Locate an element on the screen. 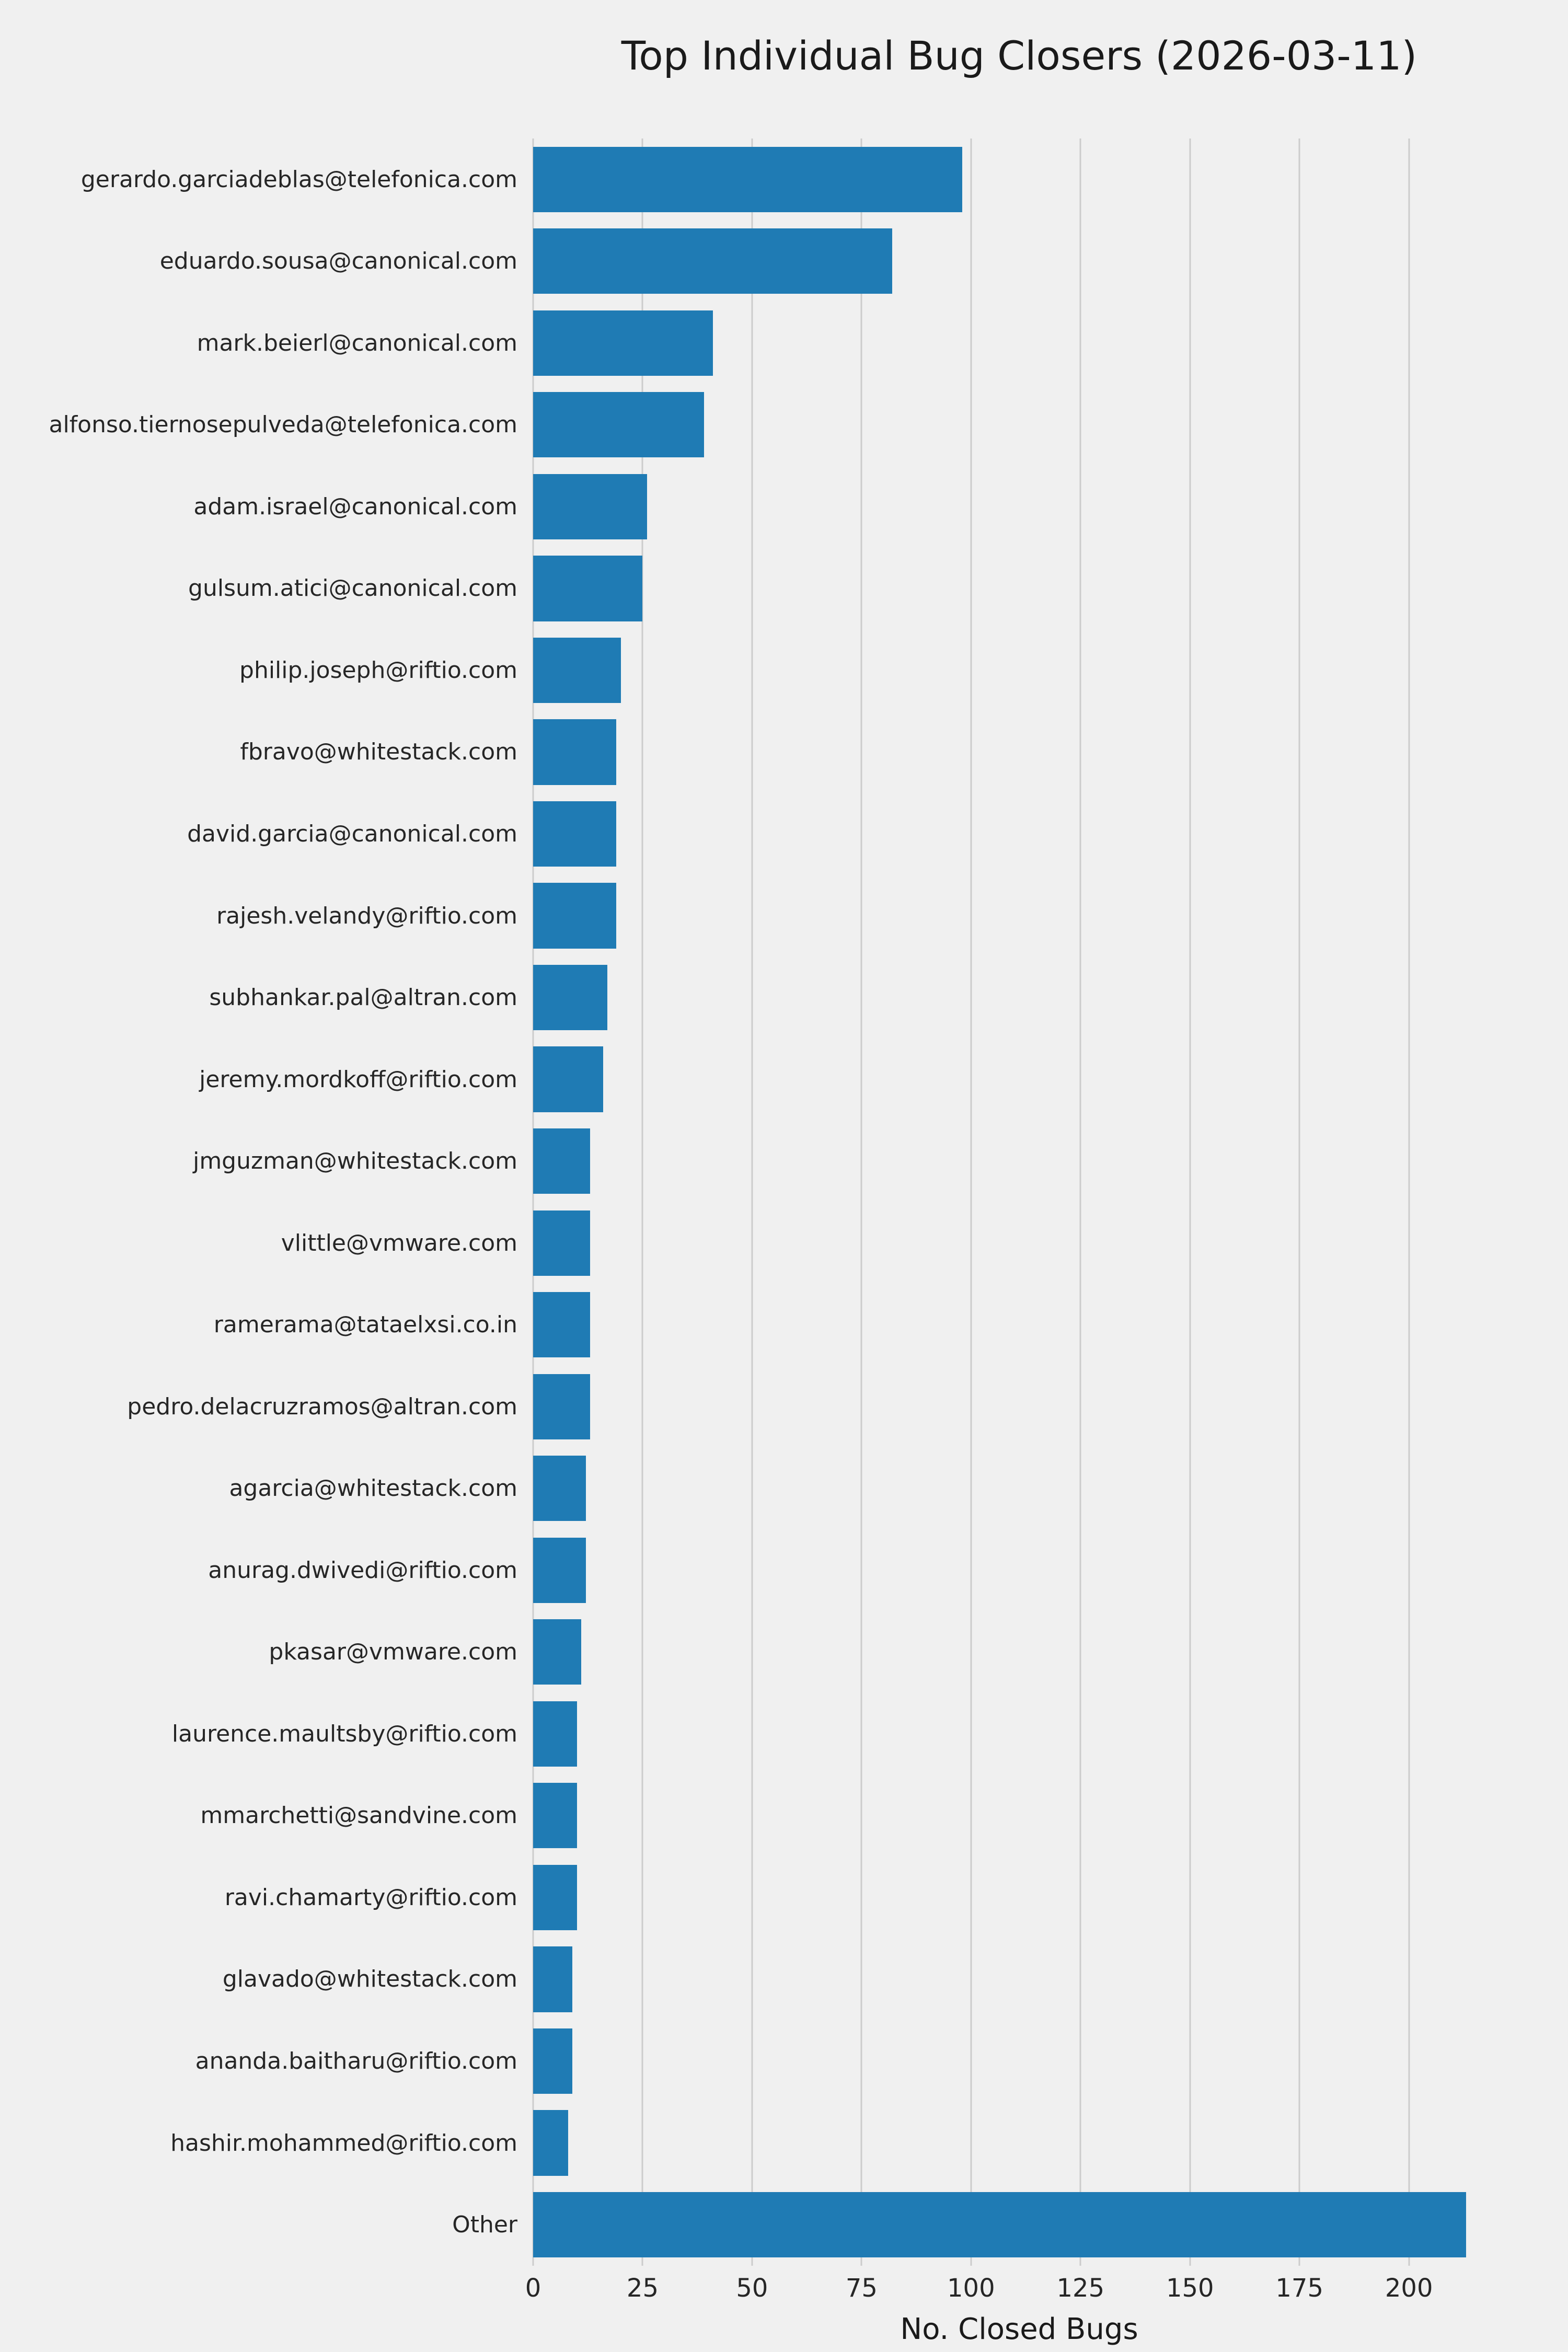  bar-row: gerardo.garciadeblas@telefonica.com is located at coordinates (752, 180).